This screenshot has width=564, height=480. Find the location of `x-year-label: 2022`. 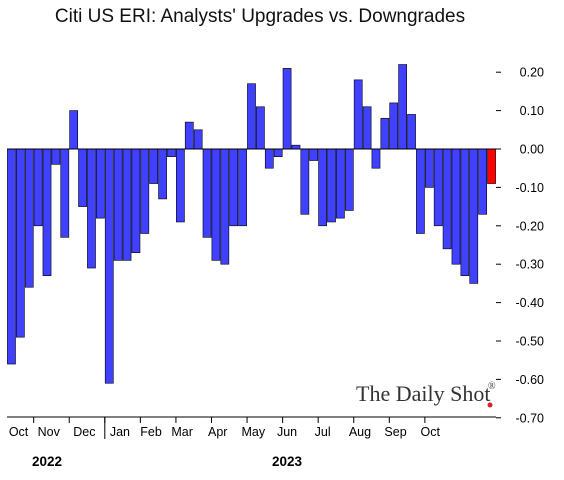

x-year-label: 2022 is located at coordinates (47, 461).